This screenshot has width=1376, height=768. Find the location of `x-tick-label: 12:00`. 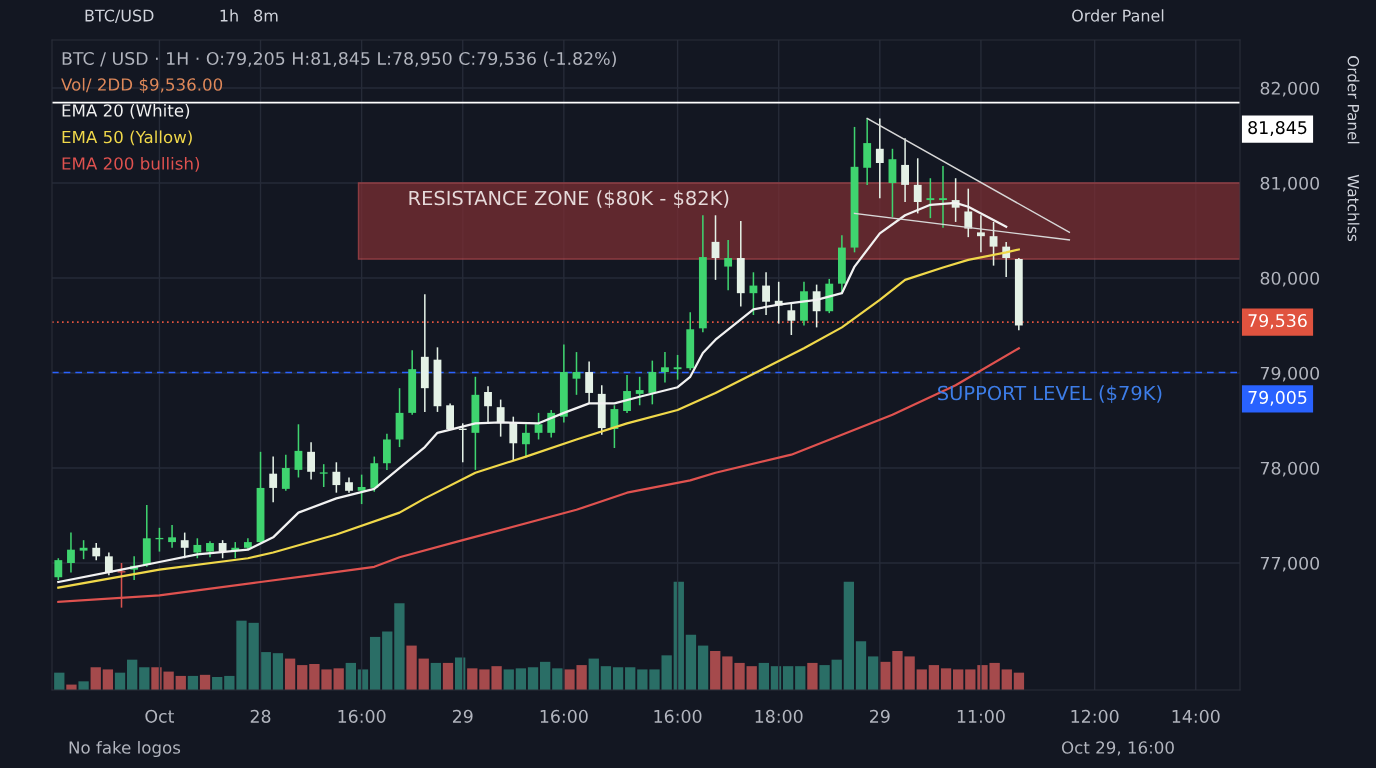

x-tick-label: 12:00 is located at coordinates (1095, 716).